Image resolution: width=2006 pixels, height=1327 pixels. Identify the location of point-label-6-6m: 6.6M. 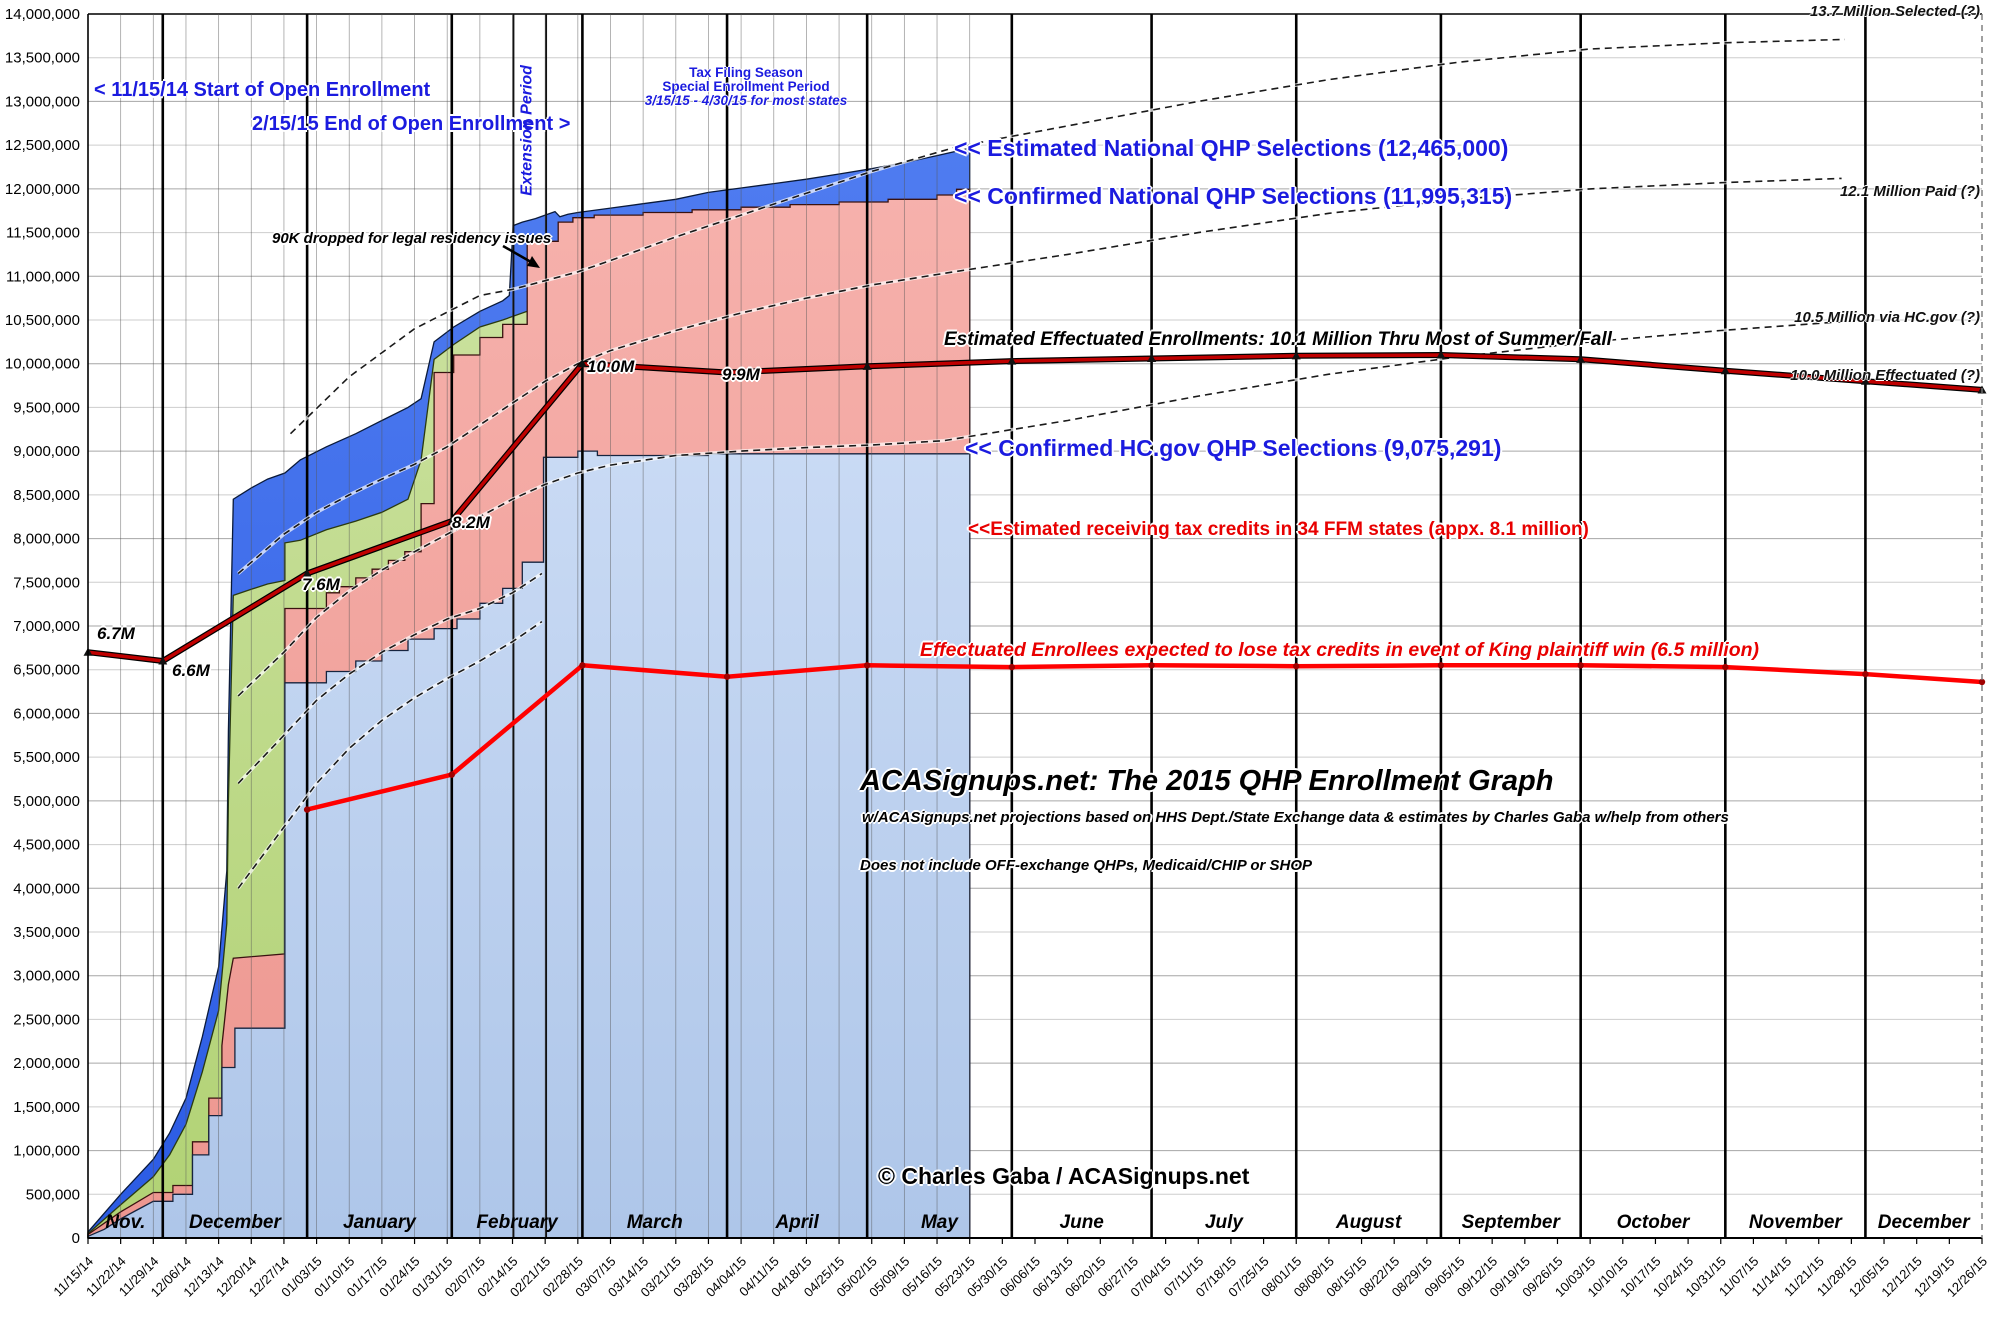
(191, 670).